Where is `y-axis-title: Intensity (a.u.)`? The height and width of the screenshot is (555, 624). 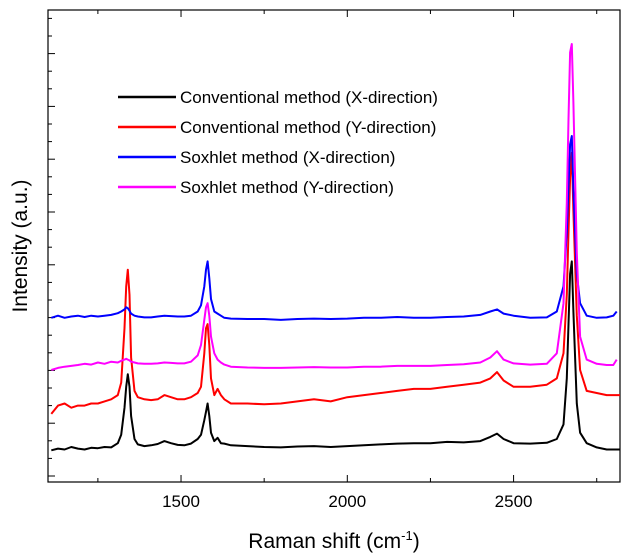
y-axis-title: Intensity (a.u.) is located at coordinates (20, 245).